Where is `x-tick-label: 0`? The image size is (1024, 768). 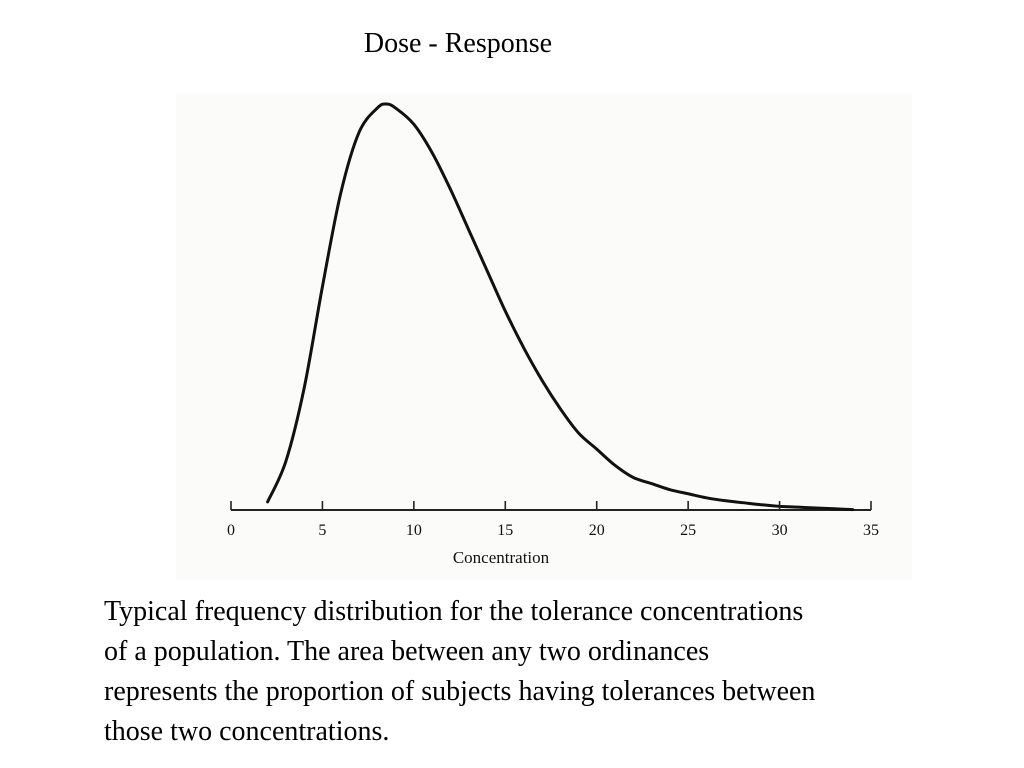 x-tick-label: 0 is located at coordinates (231, 530).